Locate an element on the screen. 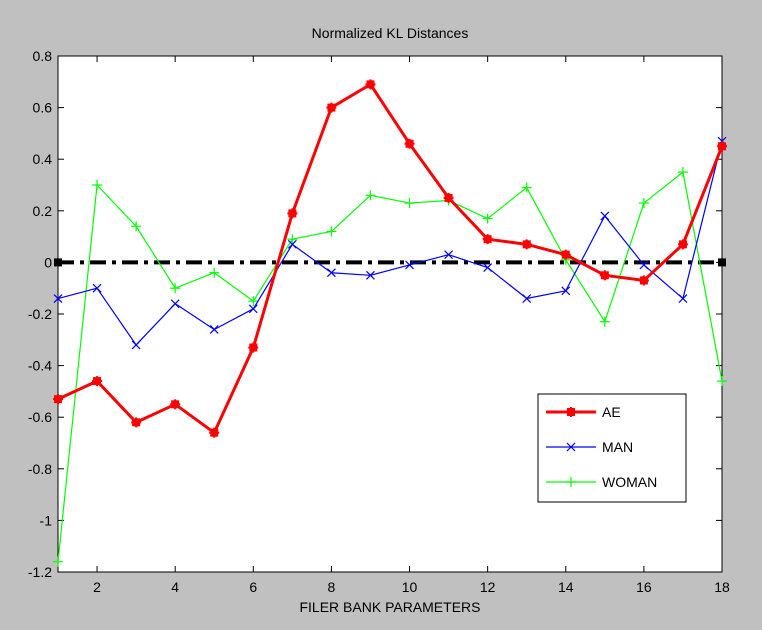  y-tick-label: 0.4 is located at coordinates (43, 159).